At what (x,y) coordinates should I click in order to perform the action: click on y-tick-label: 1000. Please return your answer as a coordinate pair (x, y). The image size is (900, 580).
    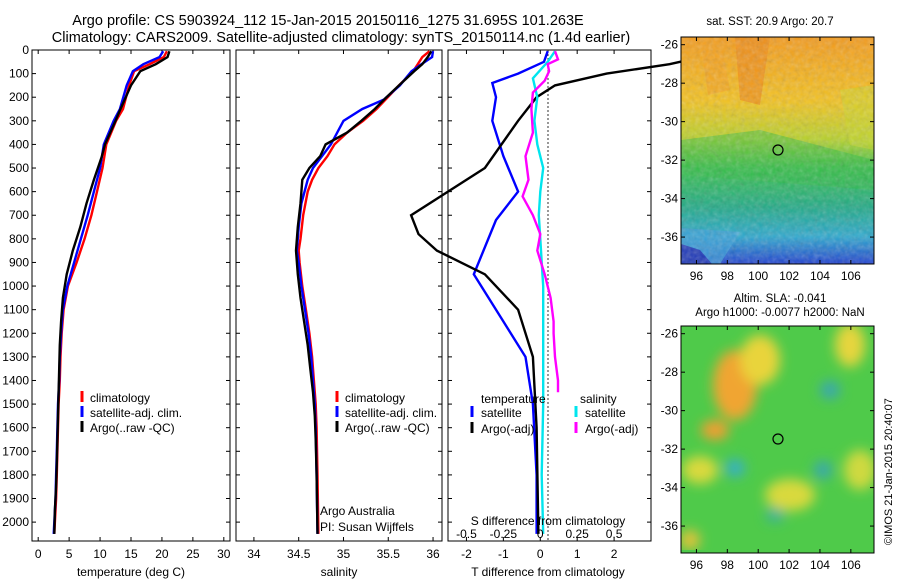
    Looking at the image, I should click on (15, 286).